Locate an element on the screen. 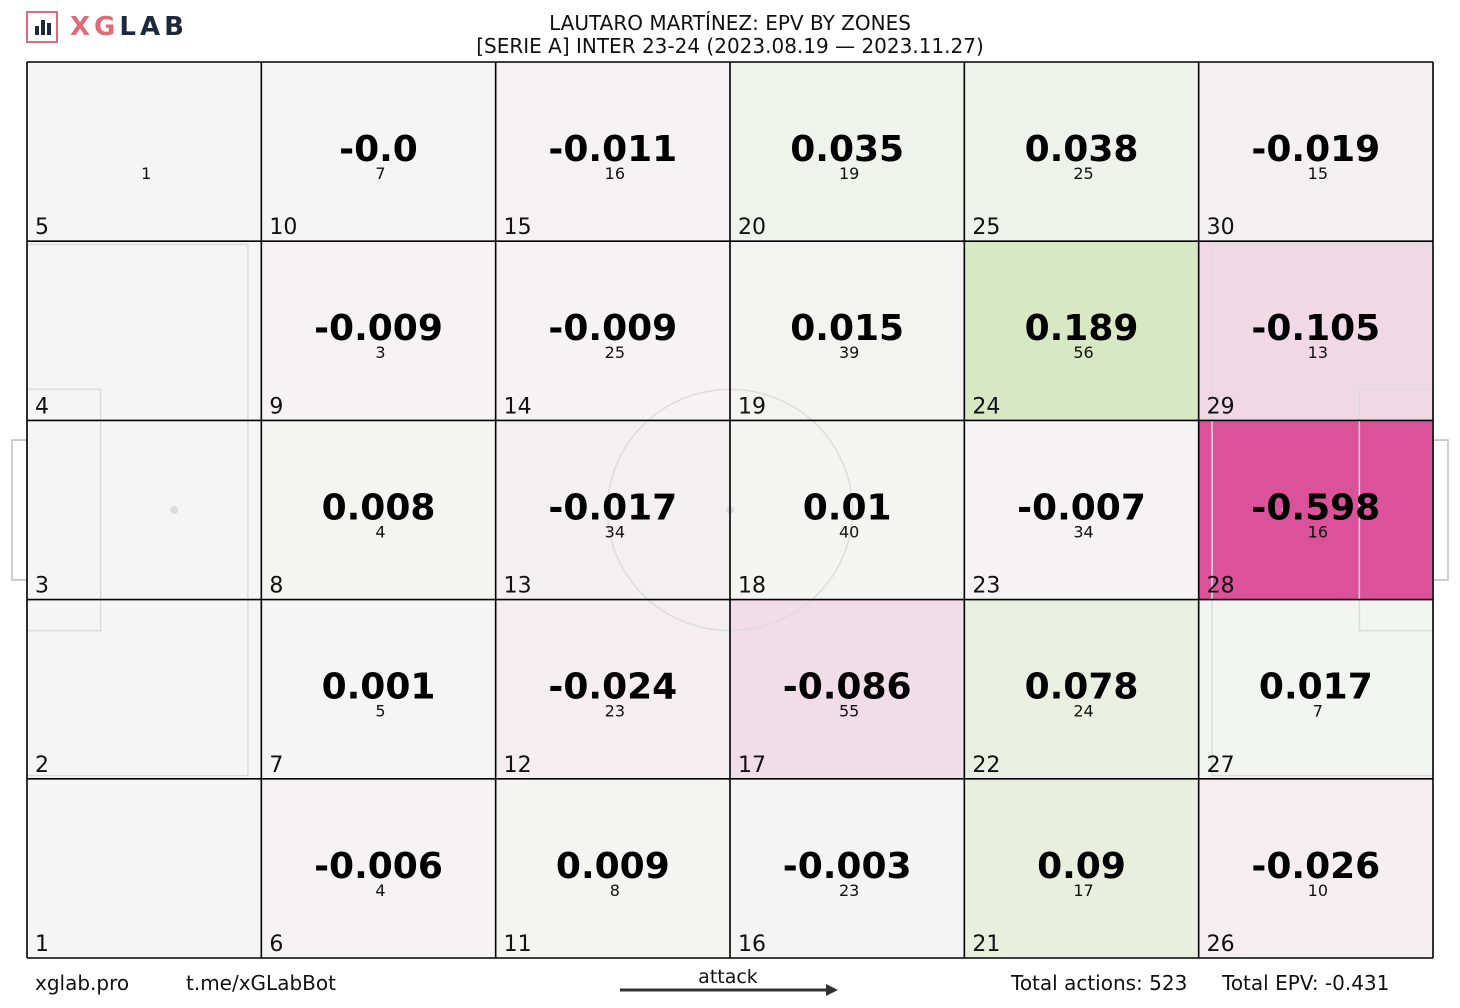 The height and width of the screenshot is (1008, 1460). zone-epv-value: 0.09 is located at coordinates (1081, 866).